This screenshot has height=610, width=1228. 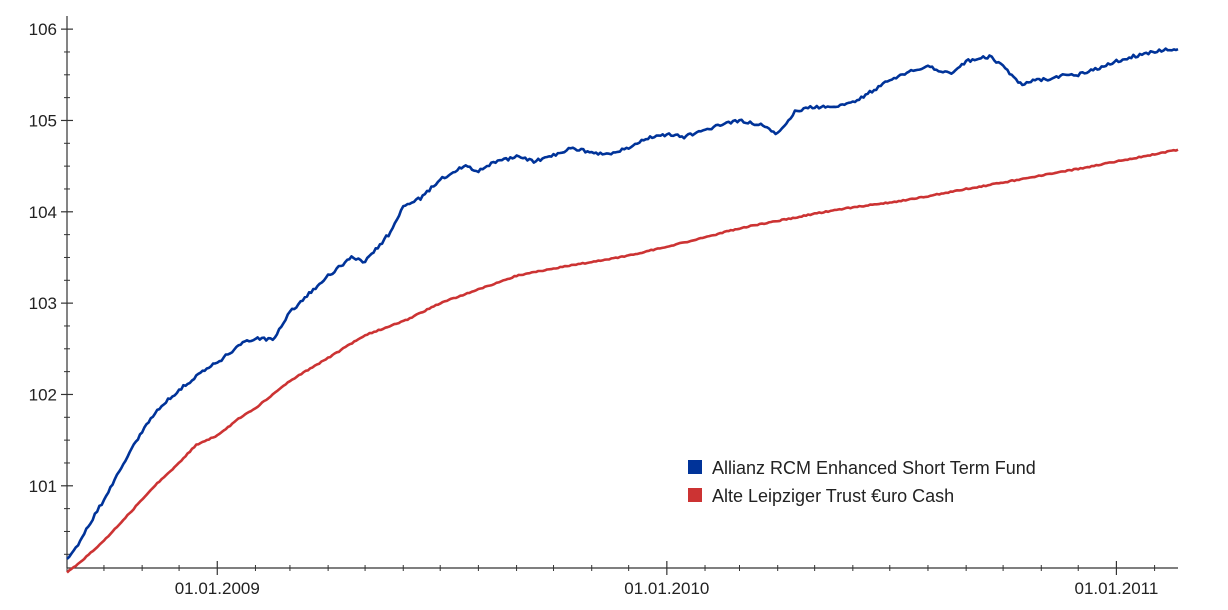 I want to click on legend-label-2: Alte Leipziger Trust €uro Cash, so click(x=833, y=496).